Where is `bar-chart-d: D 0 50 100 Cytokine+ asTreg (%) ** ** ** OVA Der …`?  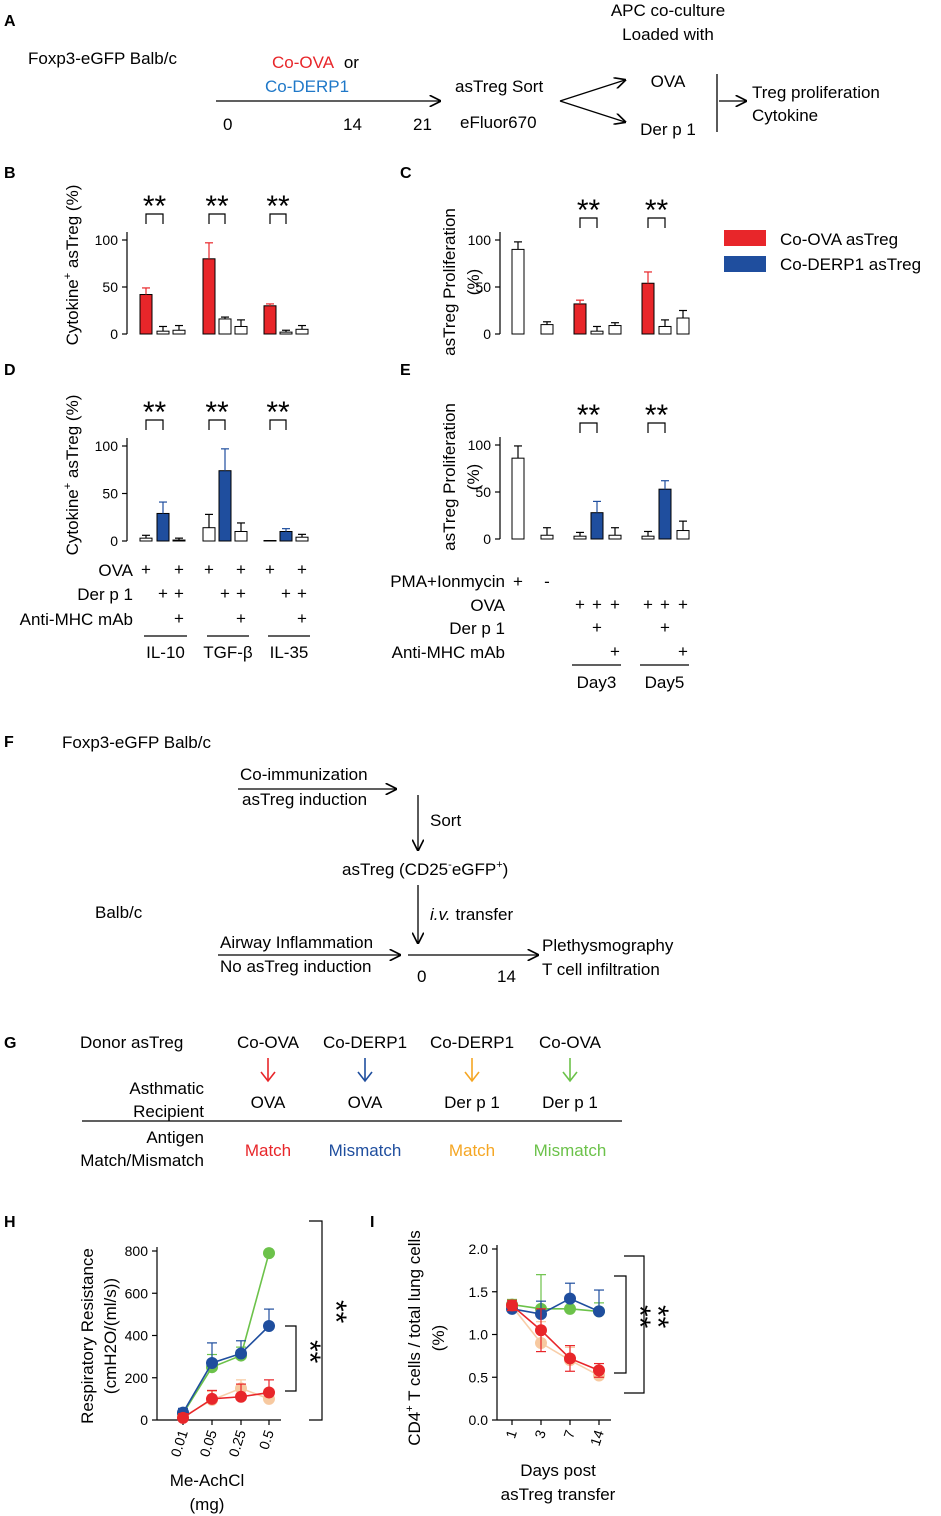
bar-chart-d: D 0 50 100 Cytokine+ asTreg (%) ** ** ** OVA Der … is located at coordinates (157, 512).